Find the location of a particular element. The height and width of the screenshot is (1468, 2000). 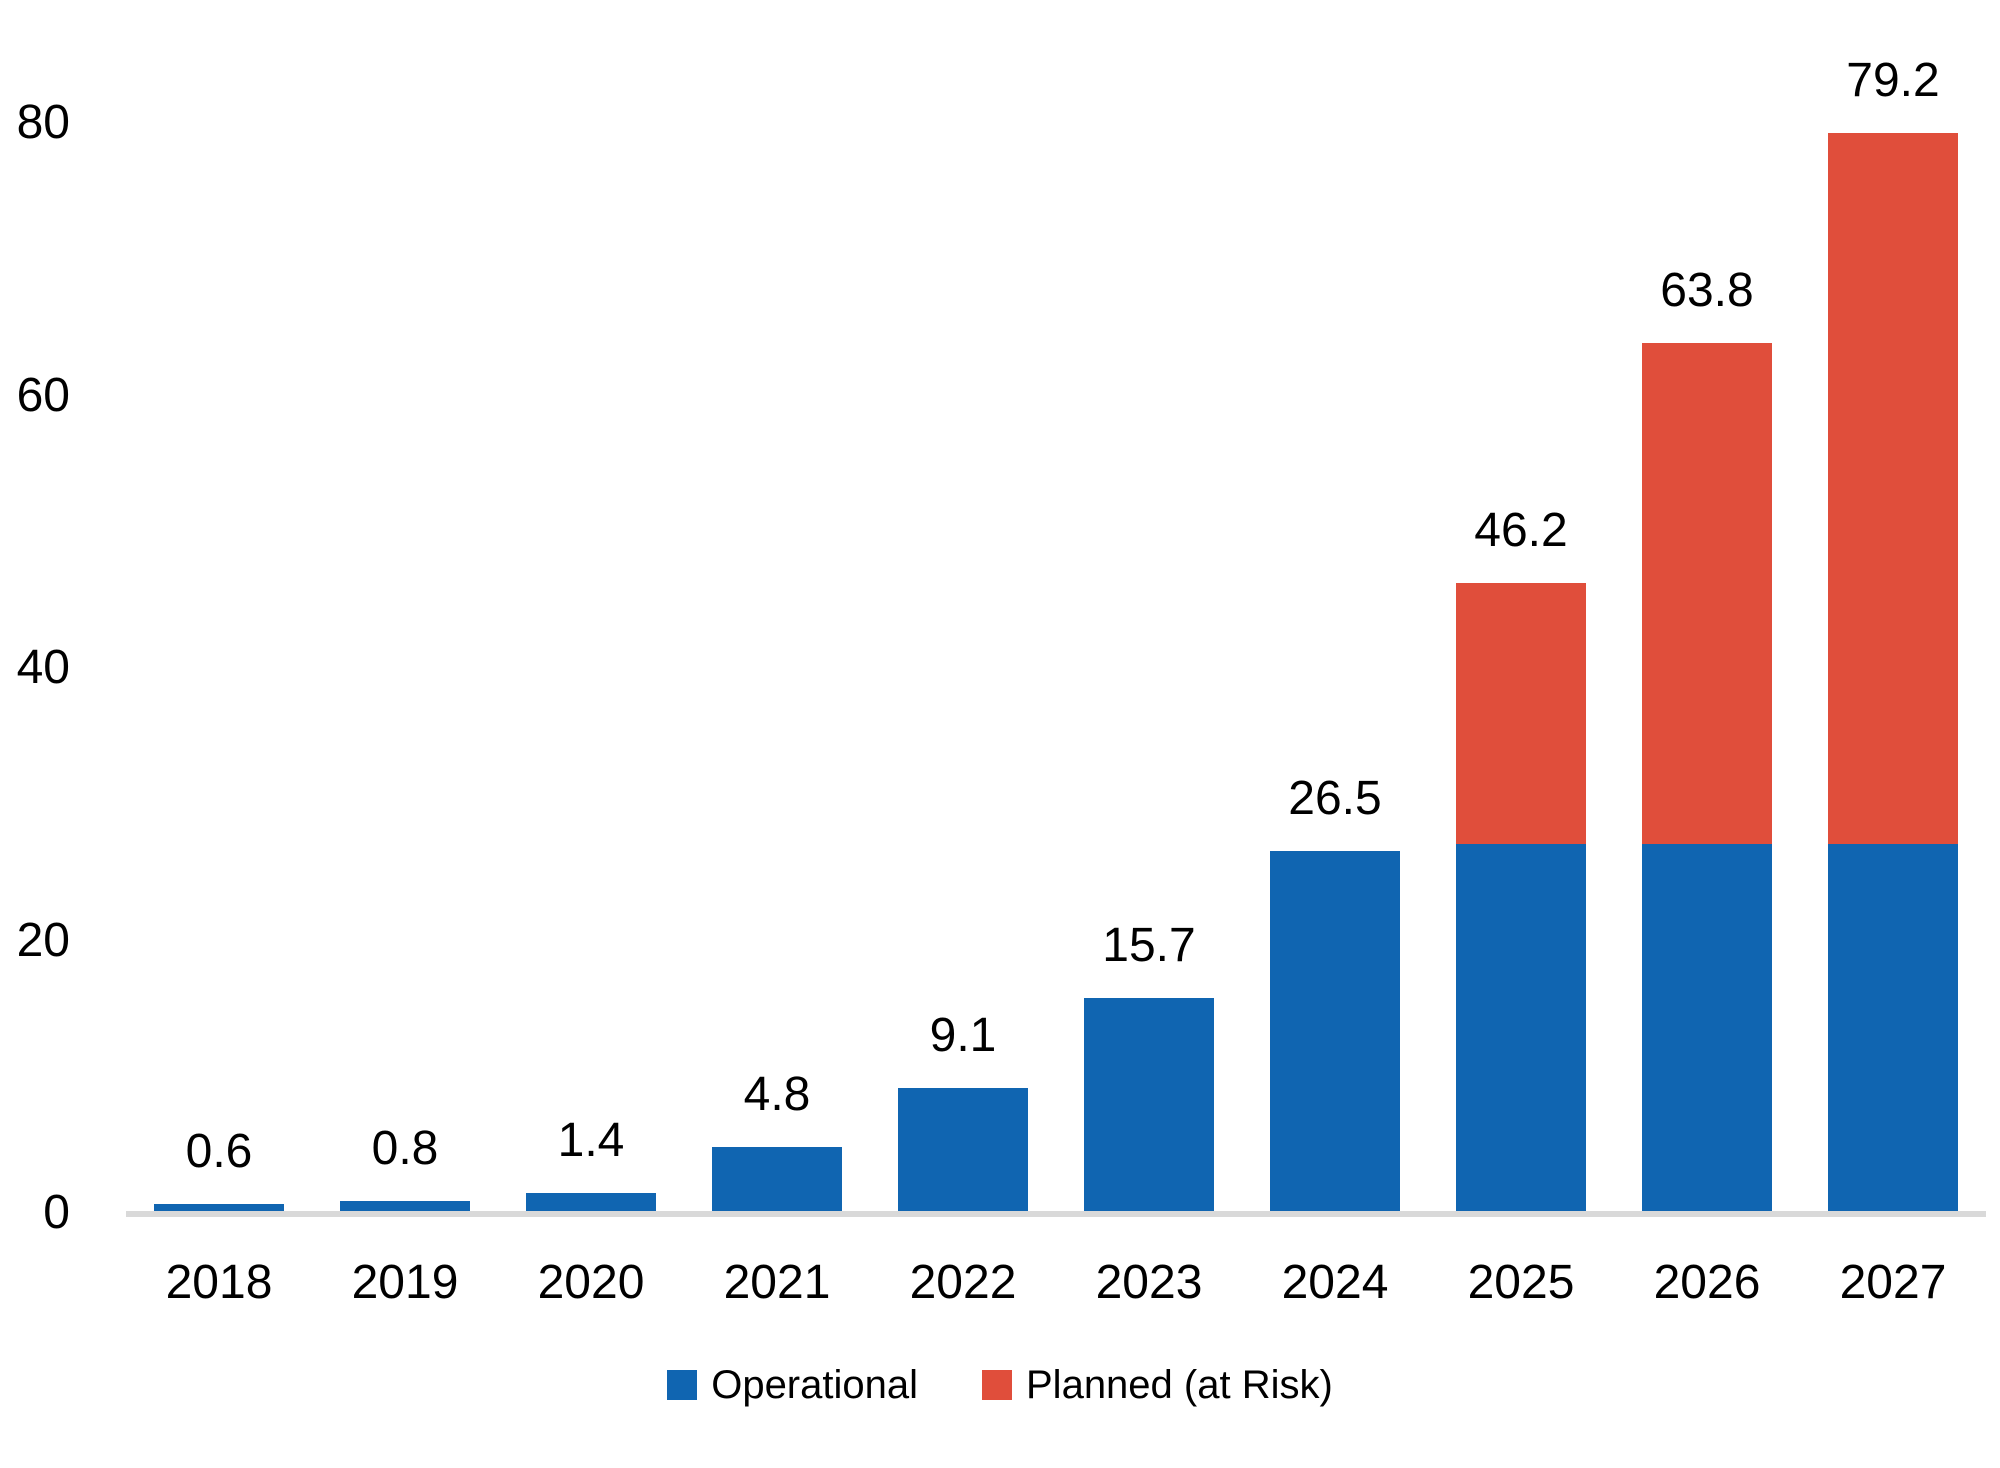

legend: Operational Planned (at Risk) is located at coordinates (1000, 1385).